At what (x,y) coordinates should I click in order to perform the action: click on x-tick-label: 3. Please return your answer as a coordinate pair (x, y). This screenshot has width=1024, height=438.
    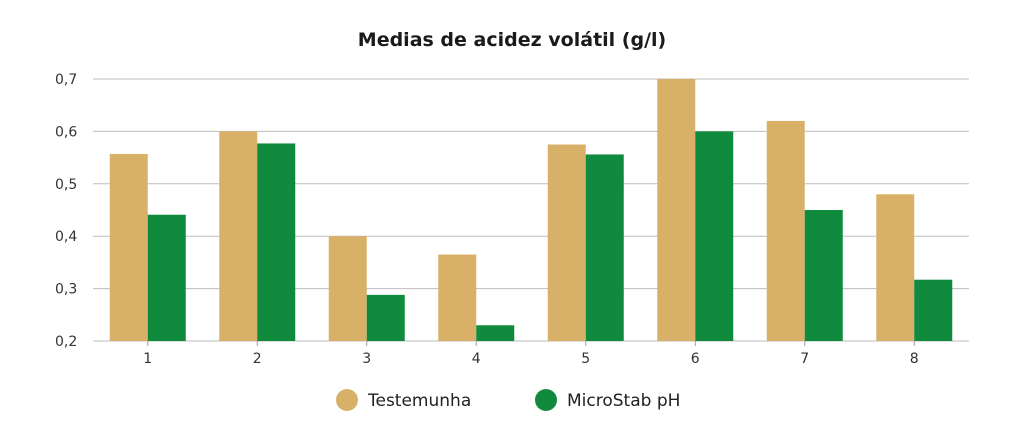
    Looking at the image, I should click on (366, 359).